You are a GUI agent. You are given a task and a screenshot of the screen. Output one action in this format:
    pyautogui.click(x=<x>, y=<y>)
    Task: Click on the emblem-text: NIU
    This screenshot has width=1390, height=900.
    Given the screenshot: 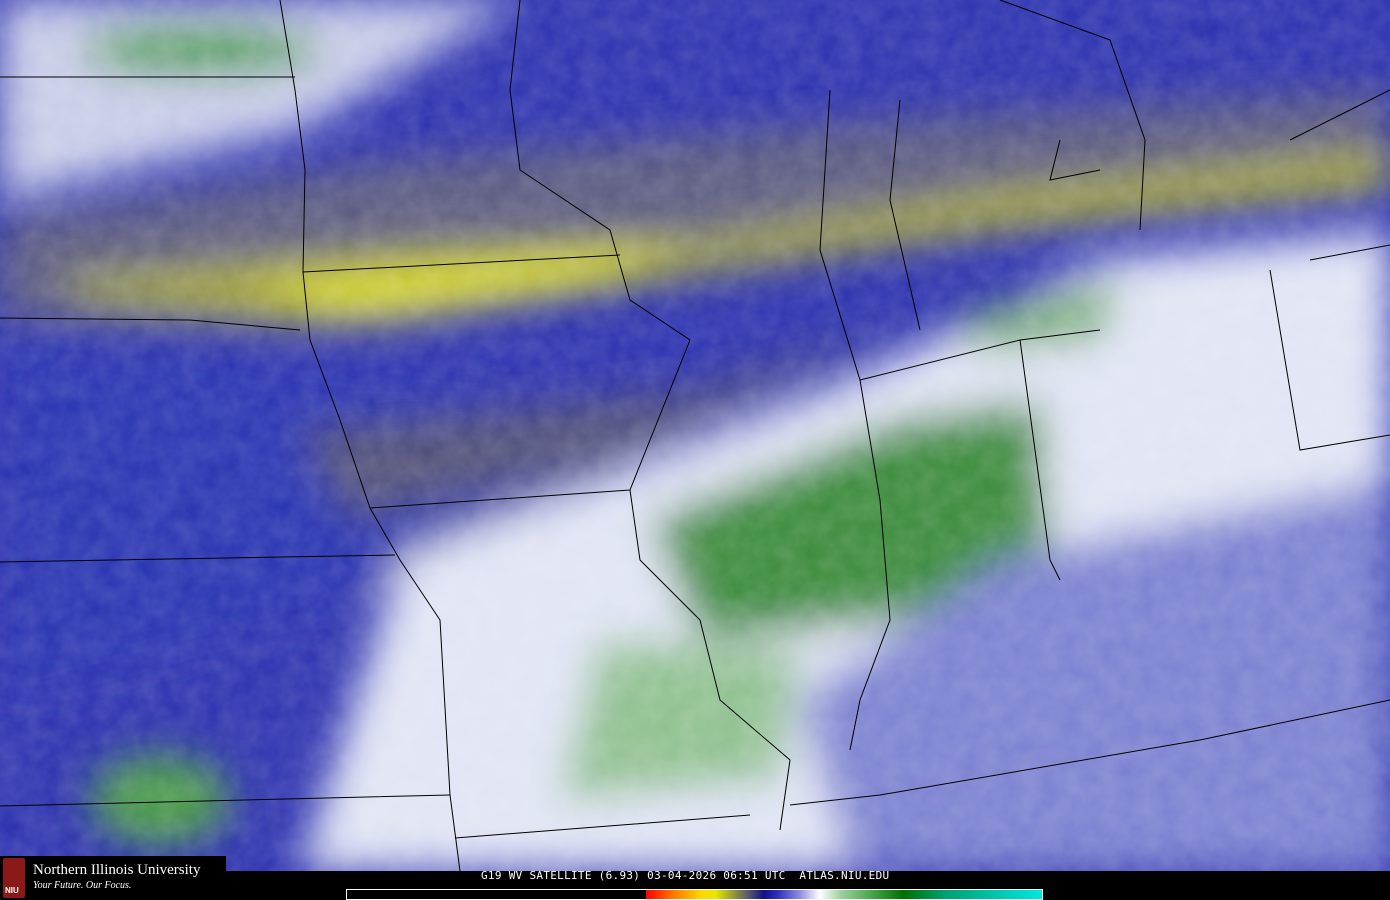 What is the action you would take?
    pyautogui.click(x=12, y=890)
    